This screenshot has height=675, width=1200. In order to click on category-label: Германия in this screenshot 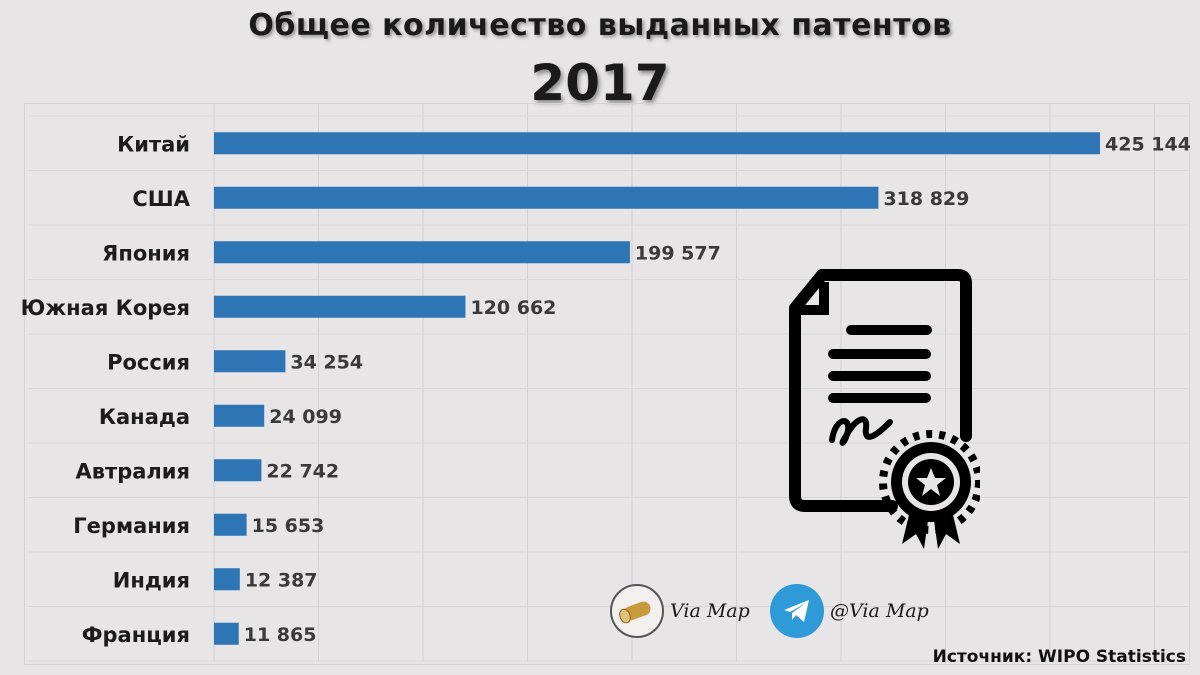, I will do `click(131, 526)`.